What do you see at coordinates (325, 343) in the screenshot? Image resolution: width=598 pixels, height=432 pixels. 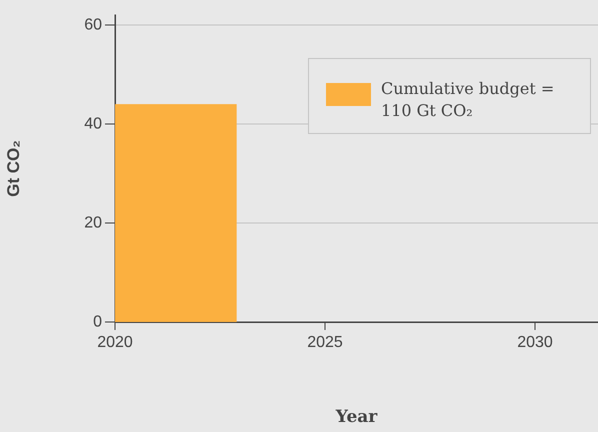 I see `x-tick-label: 2025` at bounding box center [325, 343].